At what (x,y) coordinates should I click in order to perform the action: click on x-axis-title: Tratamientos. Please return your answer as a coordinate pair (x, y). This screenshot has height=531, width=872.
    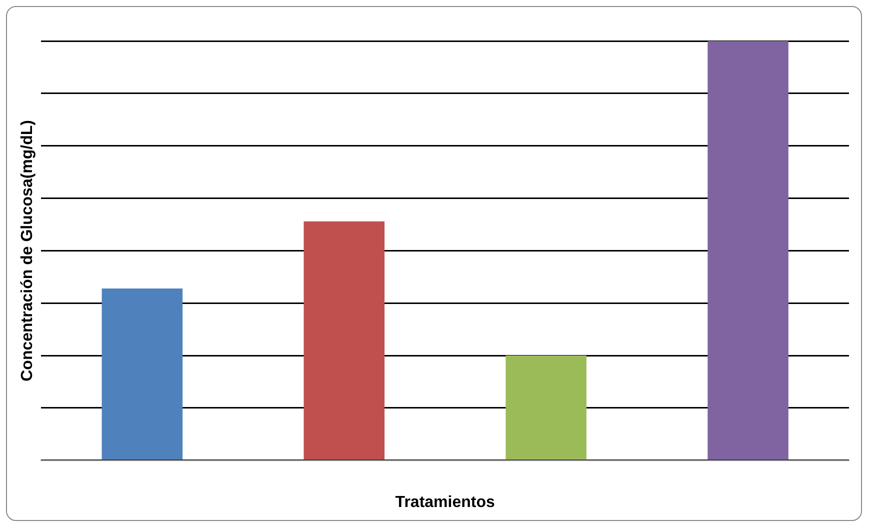
    Looking at the image, I should click on (445, 502).